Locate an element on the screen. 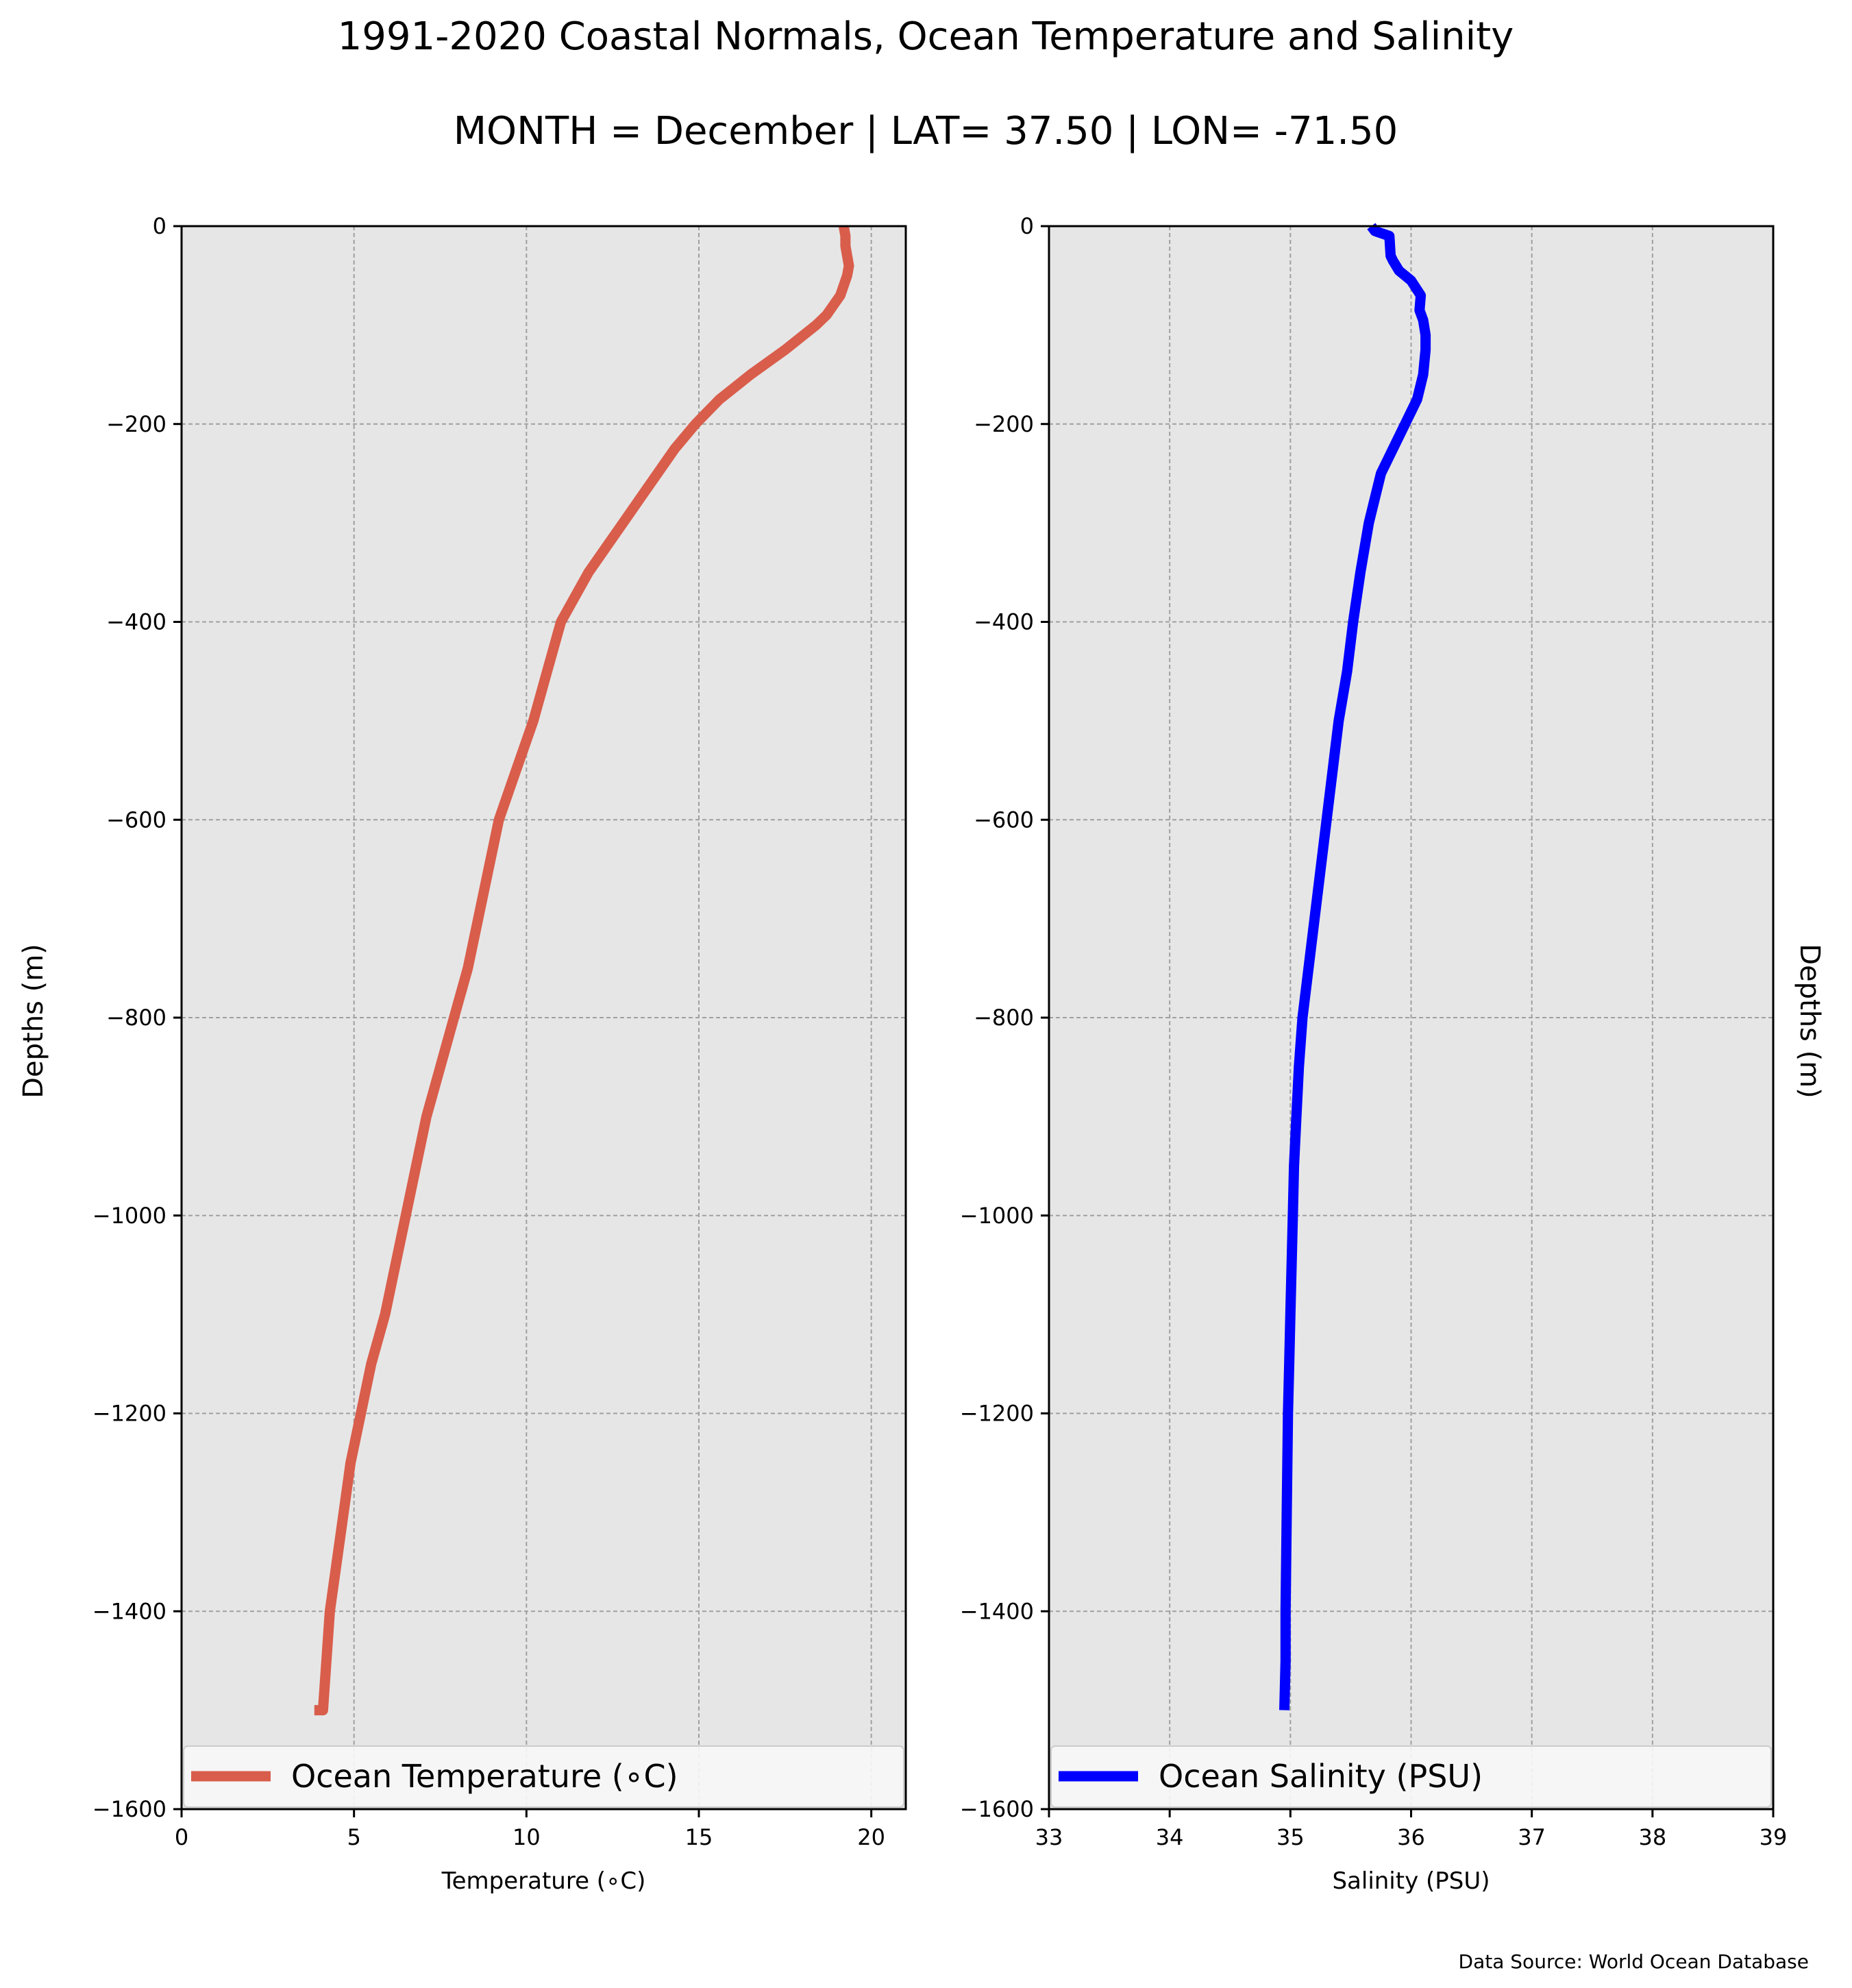 The image size is (1852, 1988). temperature-legend: Ocean Temperature (∘C) is located at coordinates (543, 1776).